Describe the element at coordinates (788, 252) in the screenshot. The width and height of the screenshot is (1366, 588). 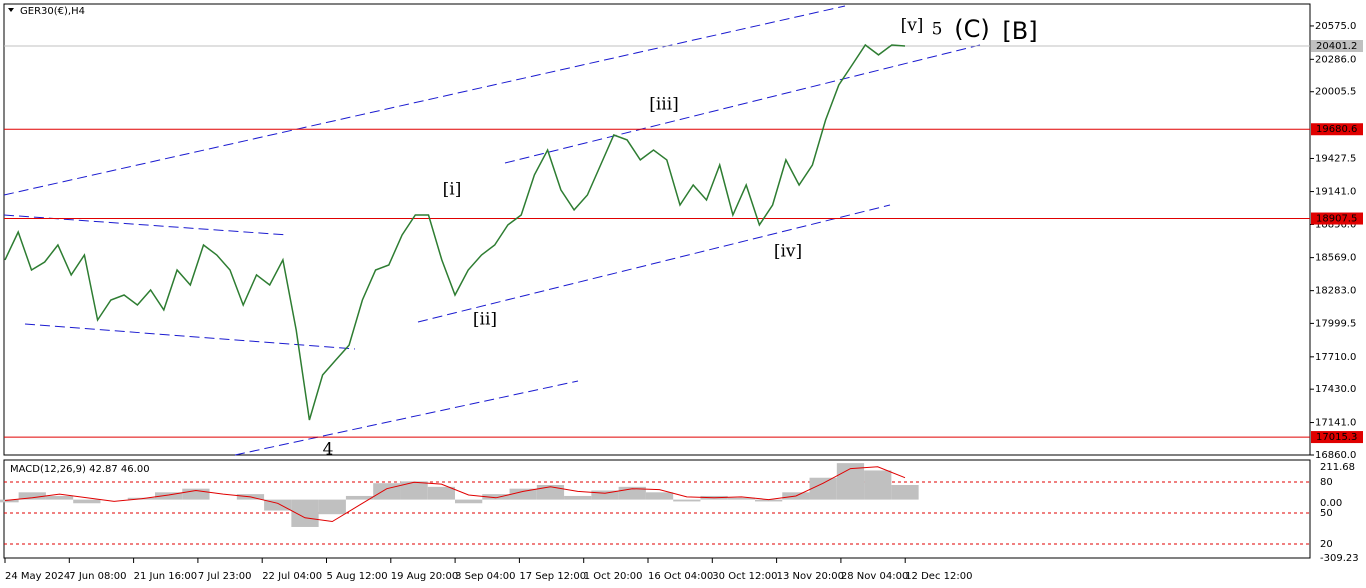
I see `wave-label: [iv]` at that location.